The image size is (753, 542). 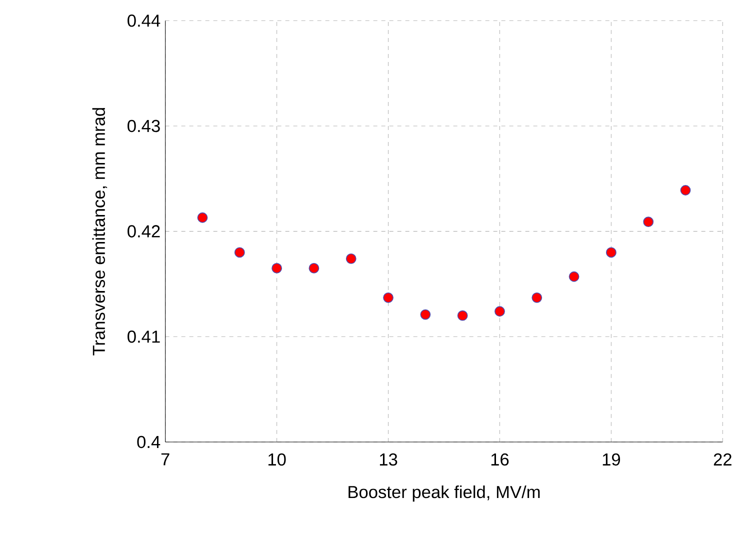 What do you see at coordinates (148, 442) in the screenshot?
I see `y-tick-label: 0.4` at bounding box center [148, 442].